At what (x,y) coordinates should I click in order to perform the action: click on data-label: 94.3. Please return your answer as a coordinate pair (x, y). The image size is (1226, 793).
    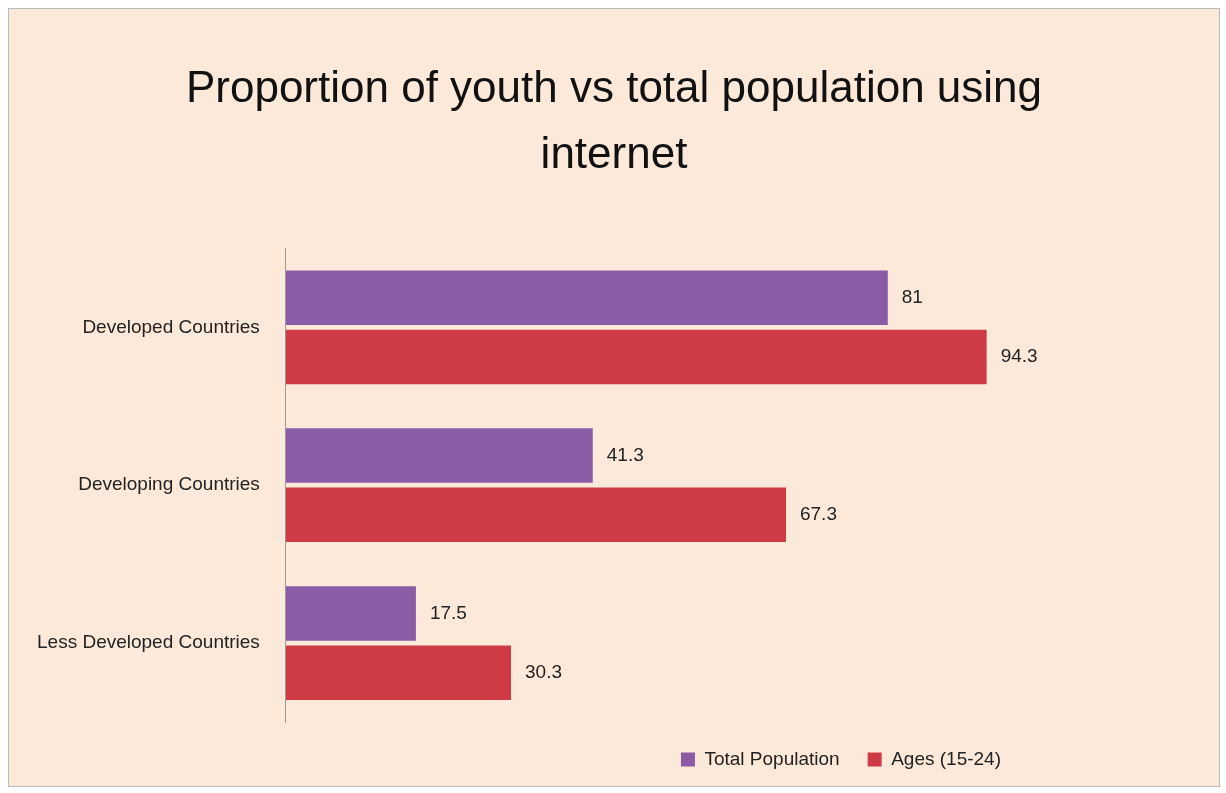
    Looking at the image, I should click on (1019, 356).